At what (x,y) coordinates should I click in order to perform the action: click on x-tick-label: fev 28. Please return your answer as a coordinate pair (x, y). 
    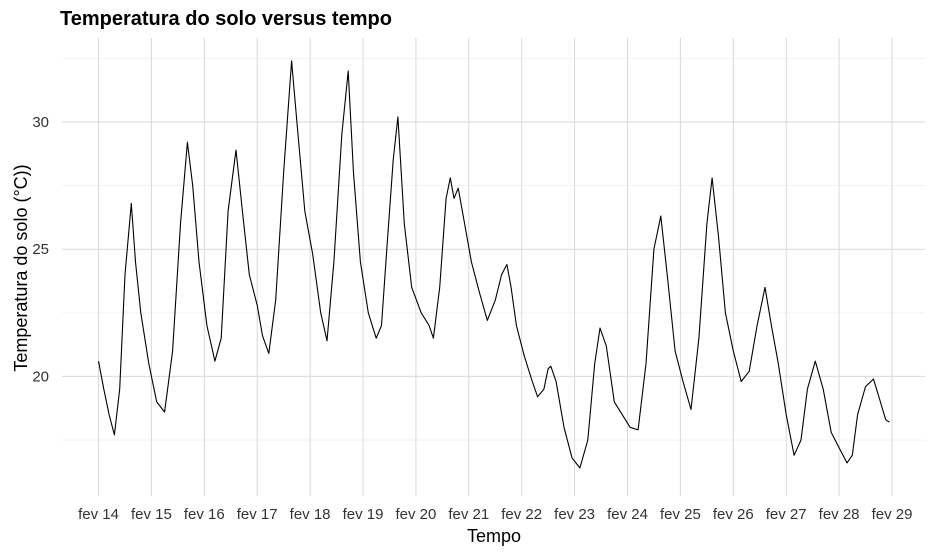
    Looking at the image, I should click on (839, 514).